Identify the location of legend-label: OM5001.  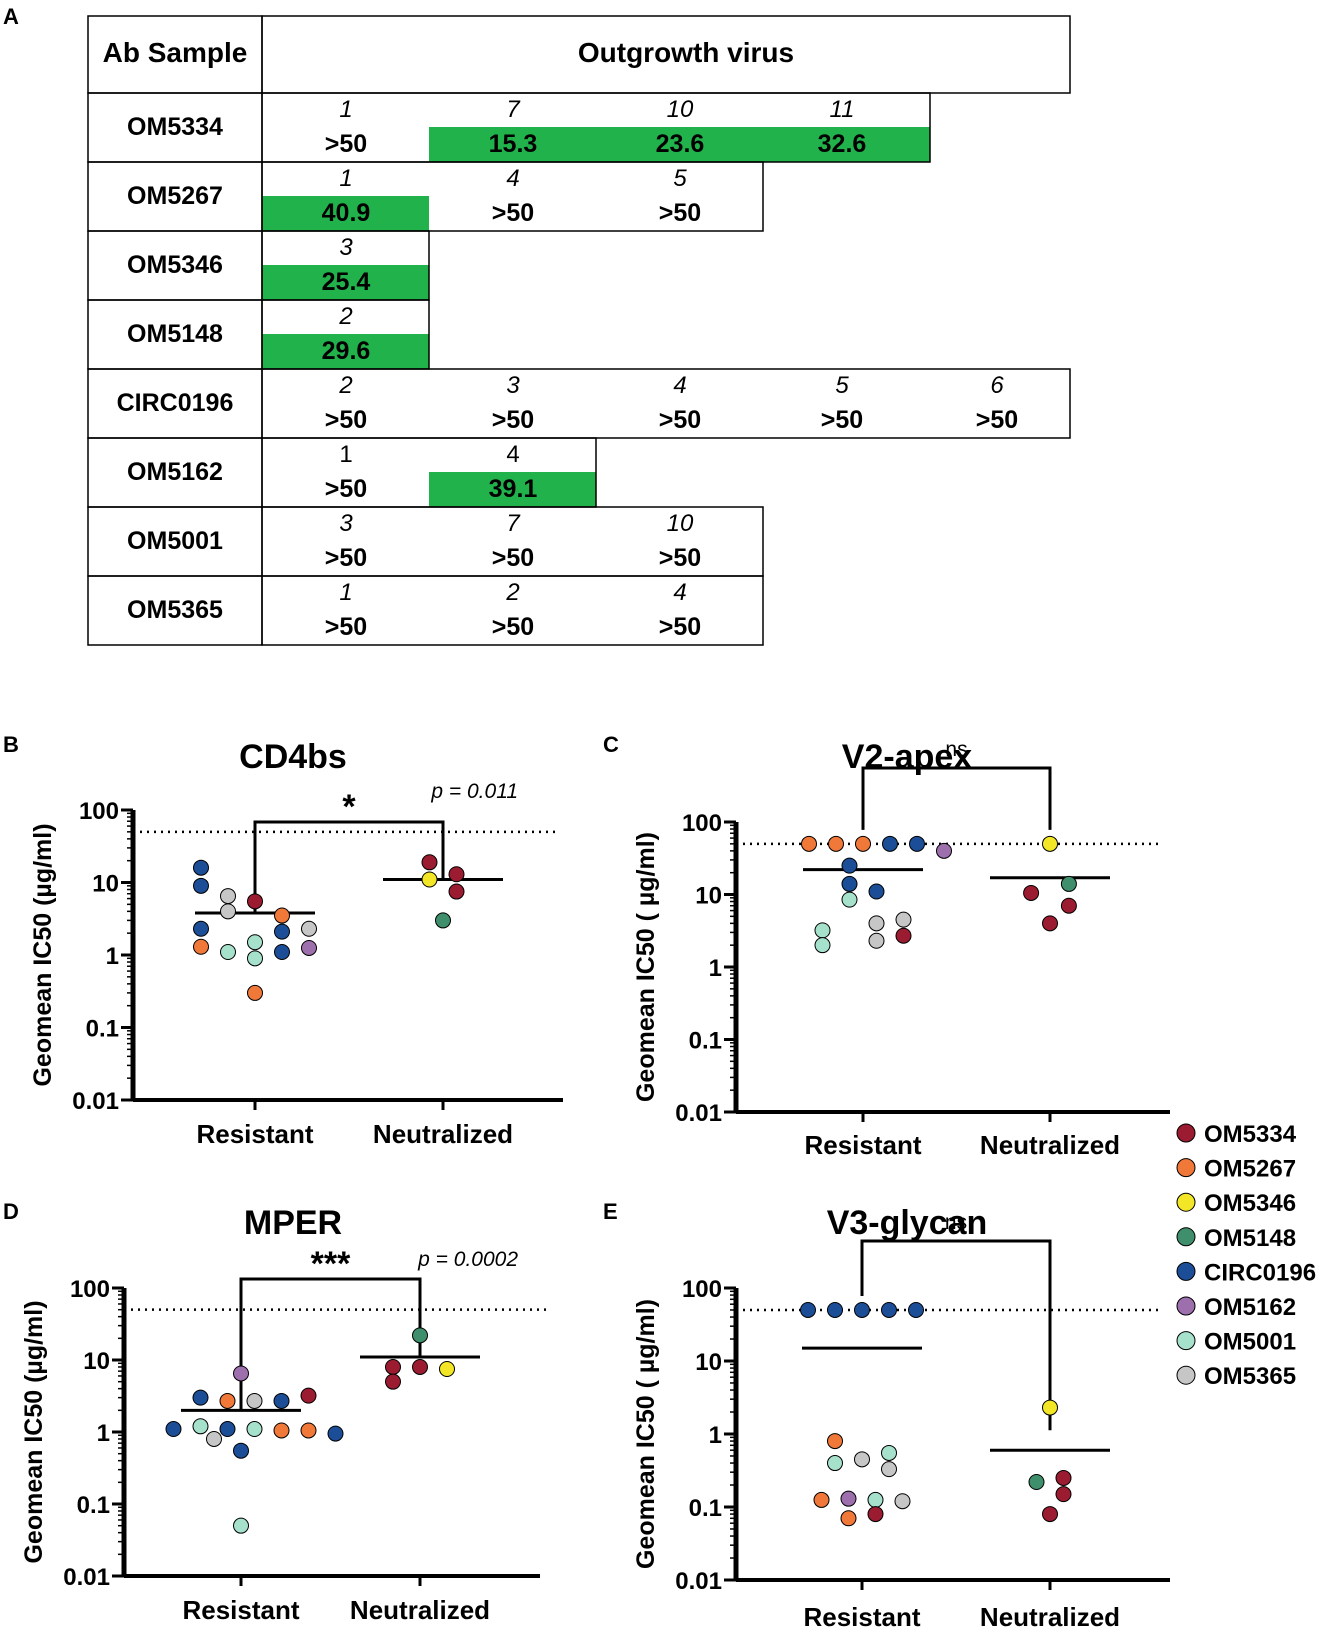
(1250, 1342).